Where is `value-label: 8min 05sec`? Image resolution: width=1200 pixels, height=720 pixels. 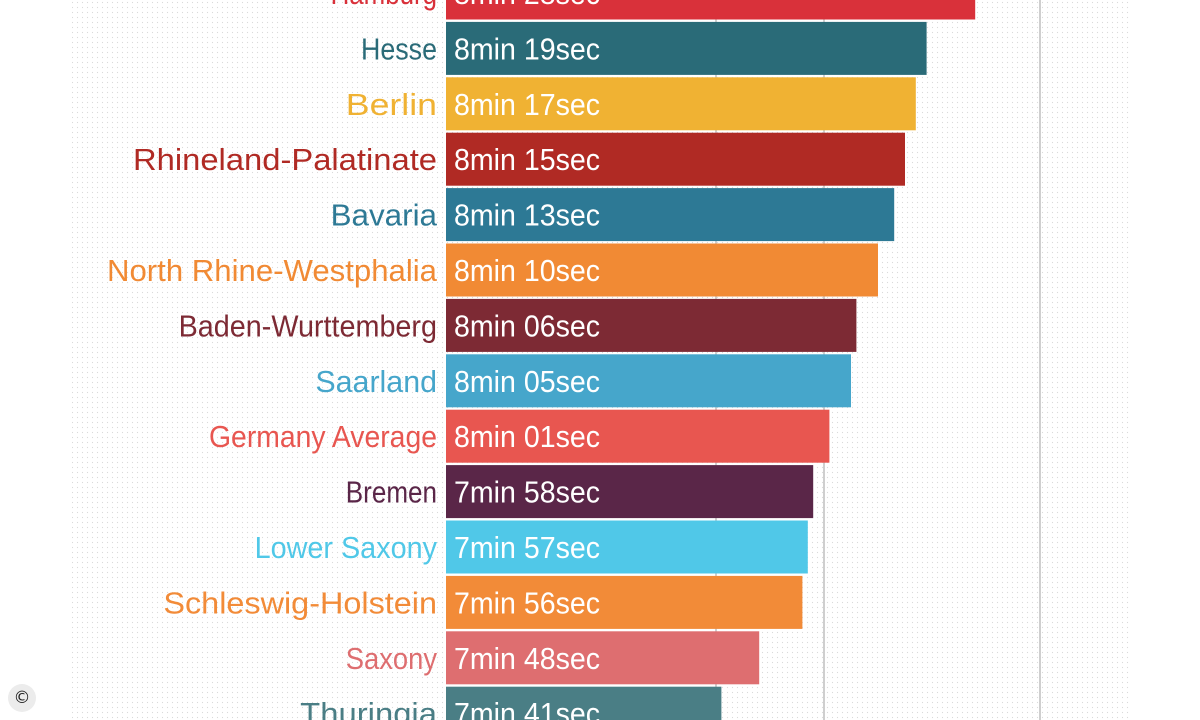
value-label: 8min 05sec is located at coordinates (527, 381).